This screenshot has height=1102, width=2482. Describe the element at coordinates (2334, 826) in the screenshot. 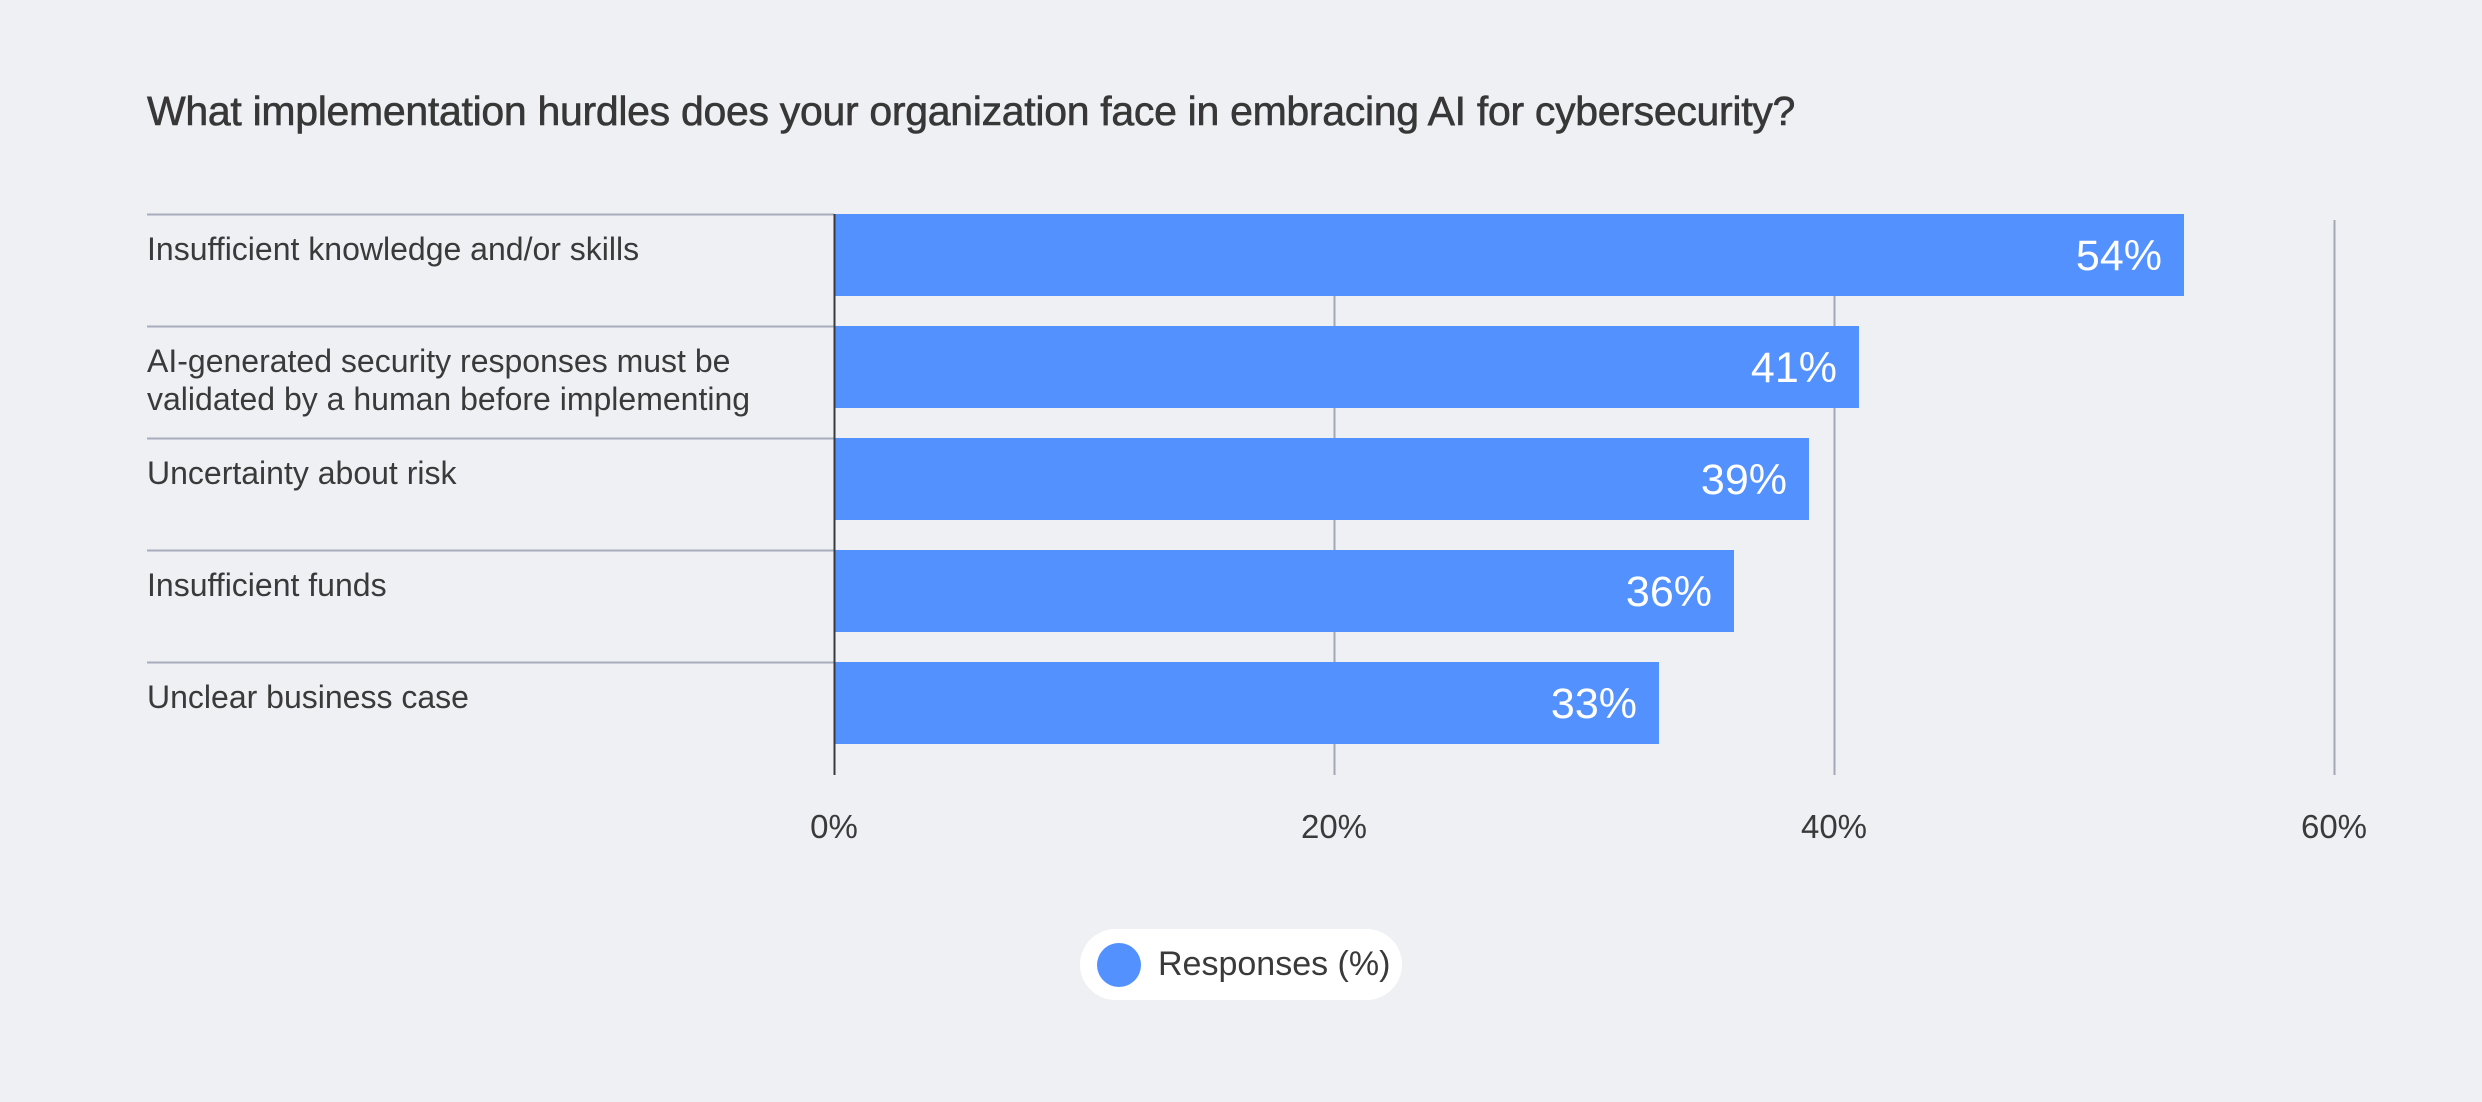

I see `x-tick-label: 60%` at that location.